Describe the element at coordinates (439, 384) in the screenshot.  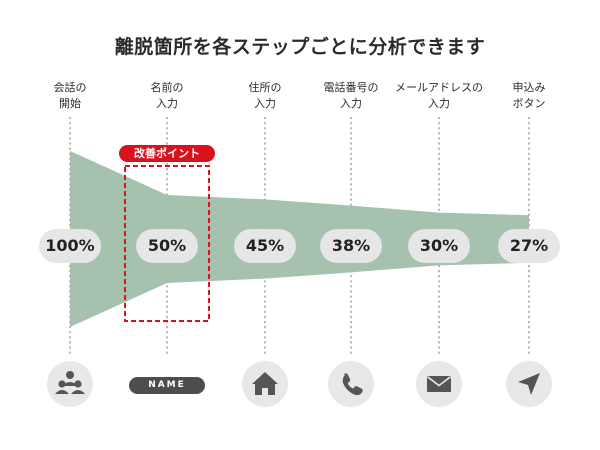
I see `mail-icon` at that location.